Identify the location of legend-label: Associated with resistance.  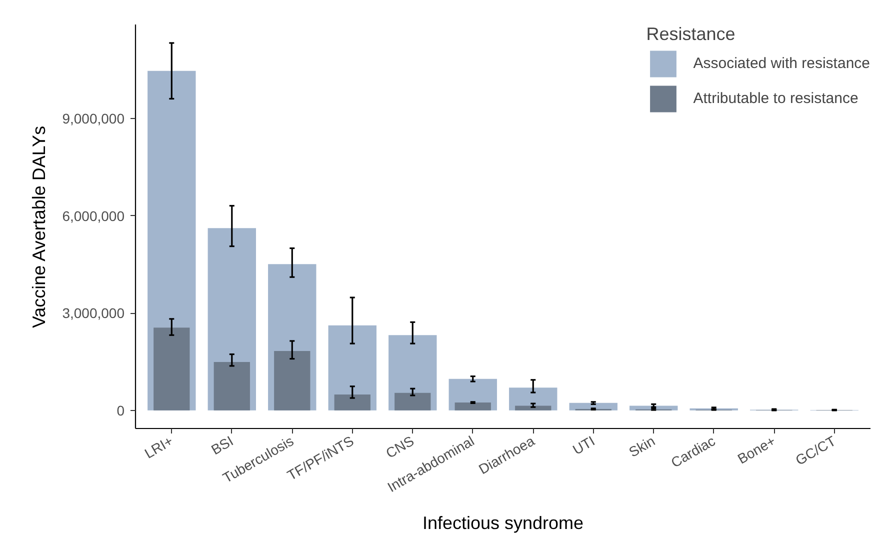
(781, 64).